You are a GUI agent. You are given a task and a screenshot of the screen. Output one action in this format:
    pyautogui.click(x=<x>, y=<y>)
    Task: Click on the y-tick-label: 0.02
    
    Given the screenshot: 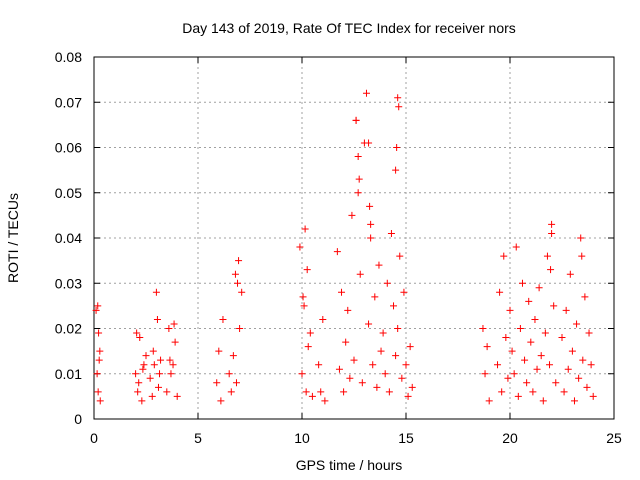 What is the action you would take?
    pyautogui.click(x=68, y=329)
    